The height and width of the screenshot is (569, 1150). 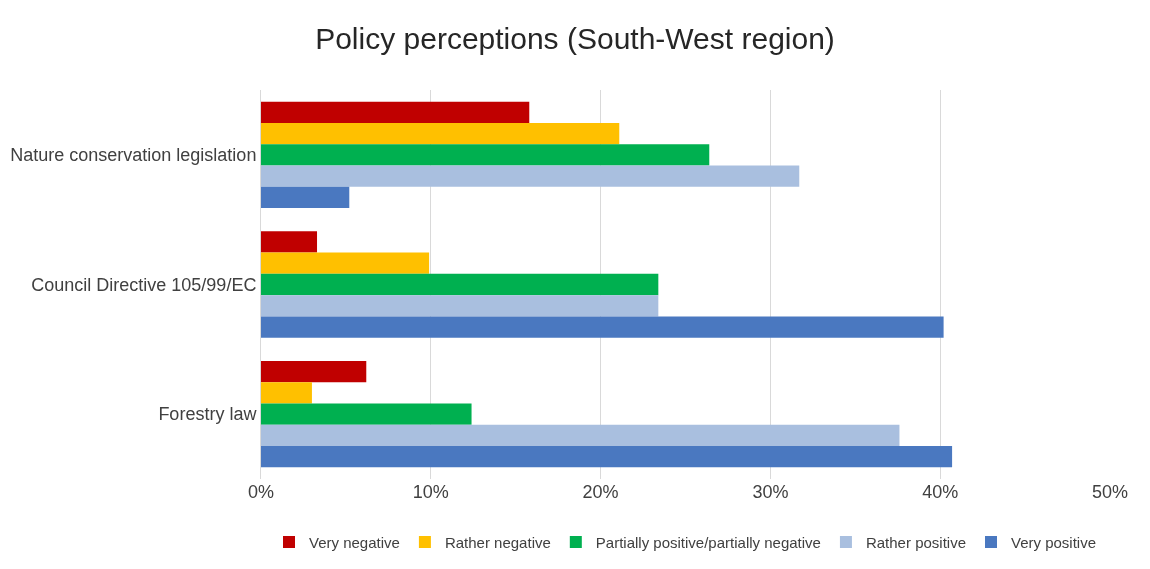 I want to click on y-tick-label: Nature conservation legislation, so click(x=133, y=155).